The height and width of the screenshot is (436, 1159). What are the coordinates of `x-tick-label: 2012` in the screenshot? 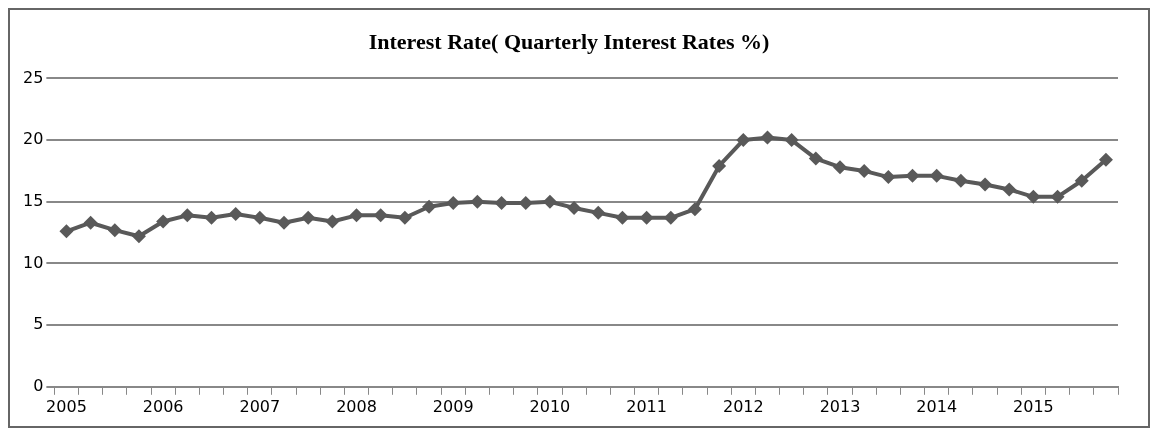 It's located at (743, 406).